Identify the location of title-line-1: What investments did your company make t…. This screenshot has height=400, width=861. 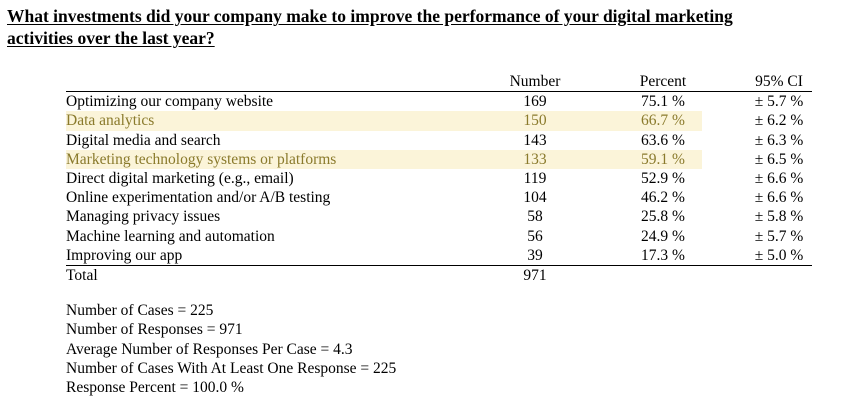
(370, 16).